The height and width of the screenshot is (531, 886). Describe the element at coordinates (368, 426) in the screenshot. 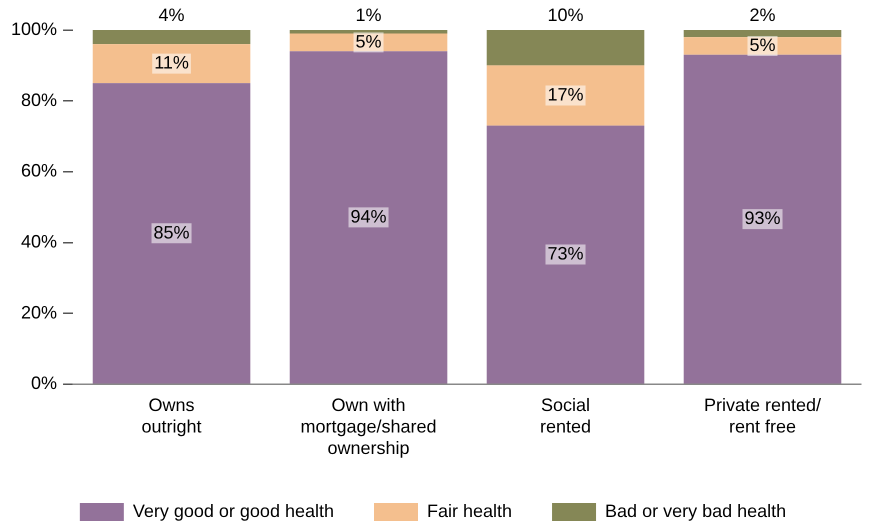

I see `x-tick-label: Own with mortgage/shared ownership` at that location.